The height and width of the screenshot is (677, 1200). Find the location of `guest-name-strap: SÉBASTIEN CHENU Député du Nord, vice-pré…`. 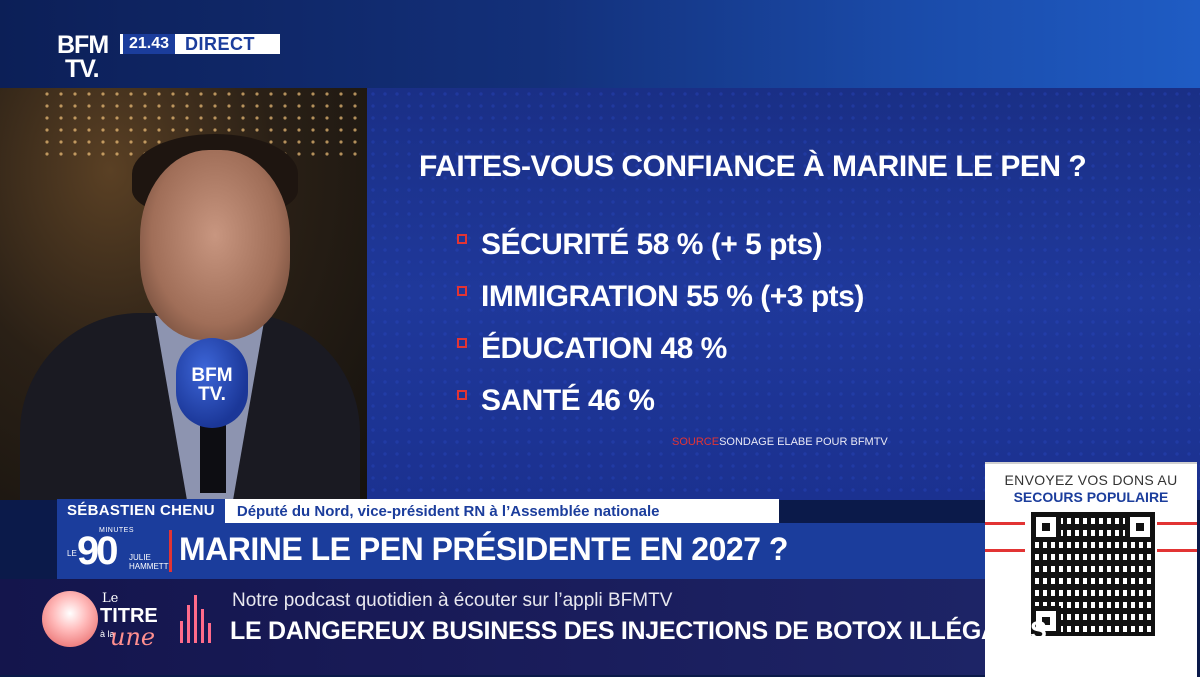

guest-name-strap: SÉBASTIEN CHENU Député du Nord, vice-pré… is located at coordinates (418, 511).